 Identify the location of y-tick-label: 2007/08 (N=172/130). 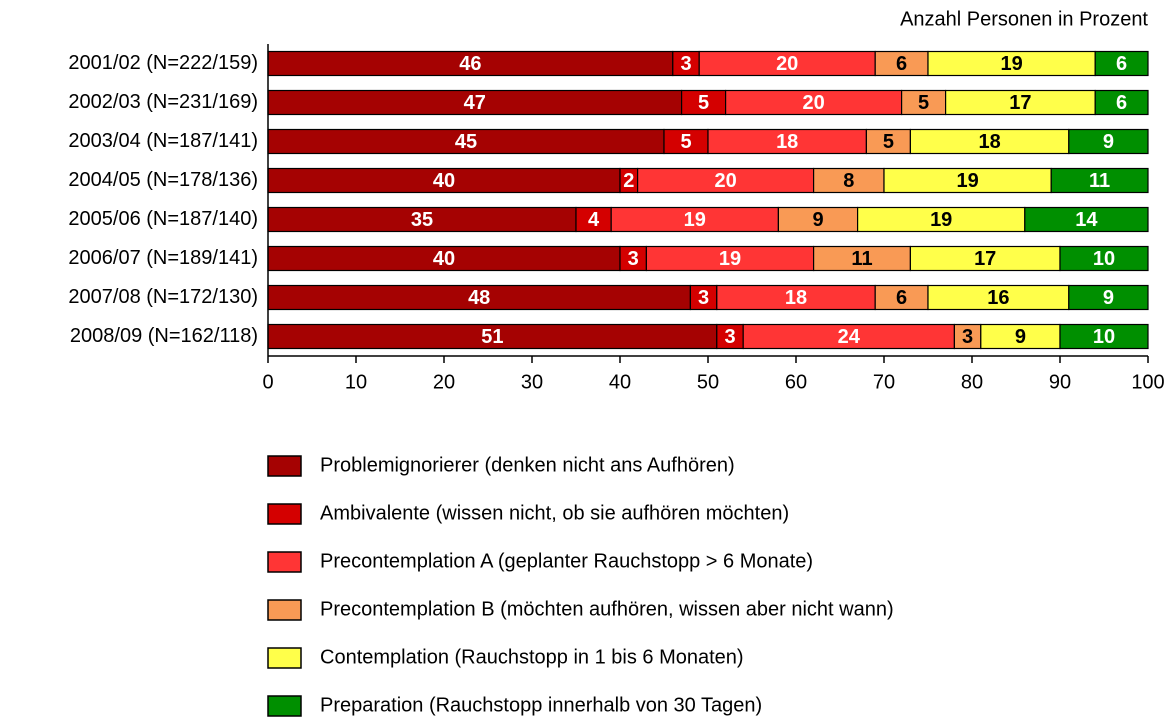
(163, 297).